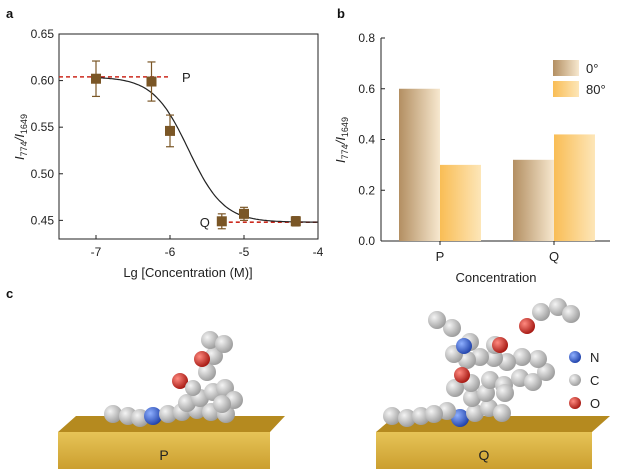  Describe the element at coordinates (187, 272) in the screenshot. I see `chart-a-xlabel: Lg [Concentration (M)]` at that location.